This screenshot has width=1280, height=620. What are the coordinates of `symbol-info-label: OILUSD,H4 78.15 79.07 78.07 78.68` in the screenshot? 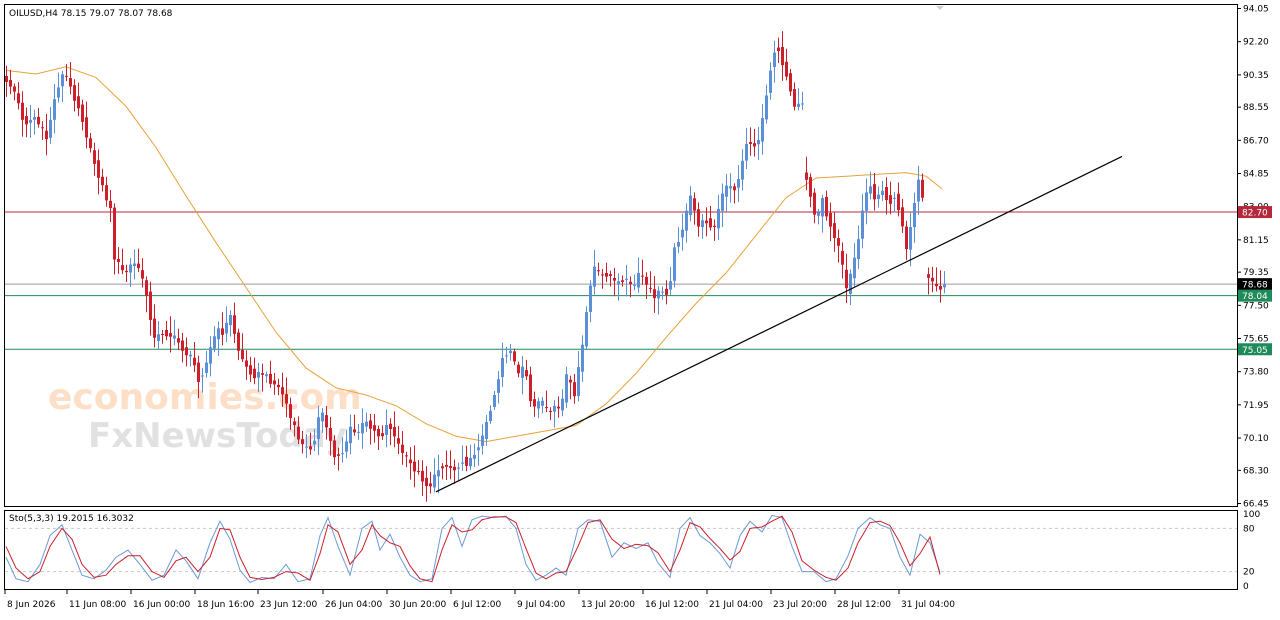 It's located at (91, 14).